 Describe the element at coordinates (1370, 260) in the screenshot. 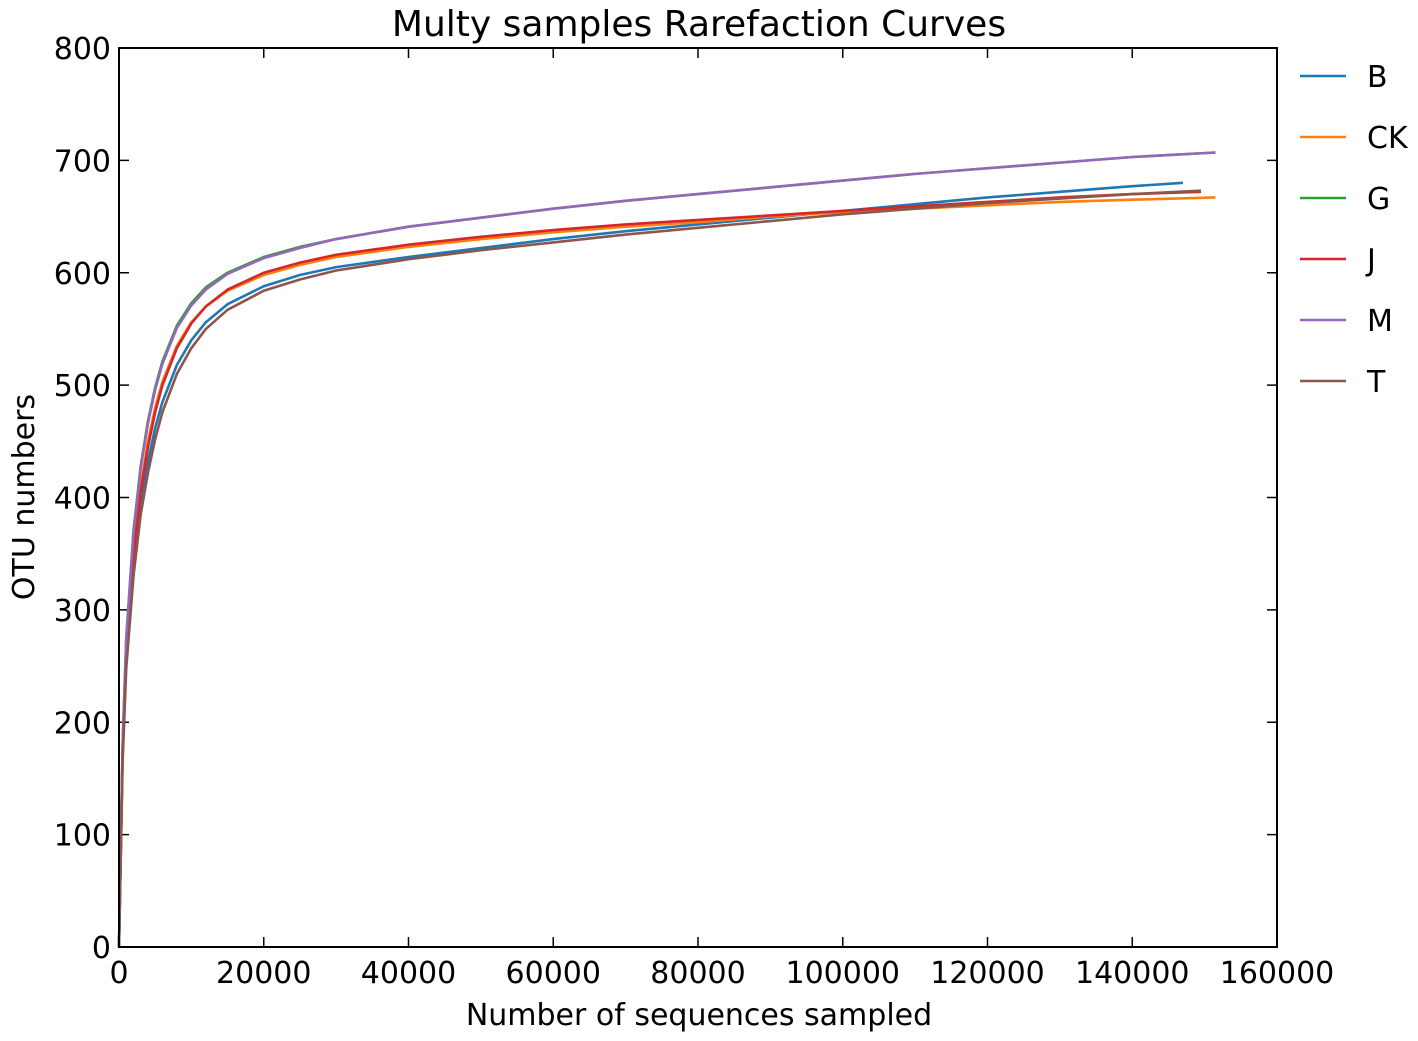

I see `legend-label-j: J` at that location.